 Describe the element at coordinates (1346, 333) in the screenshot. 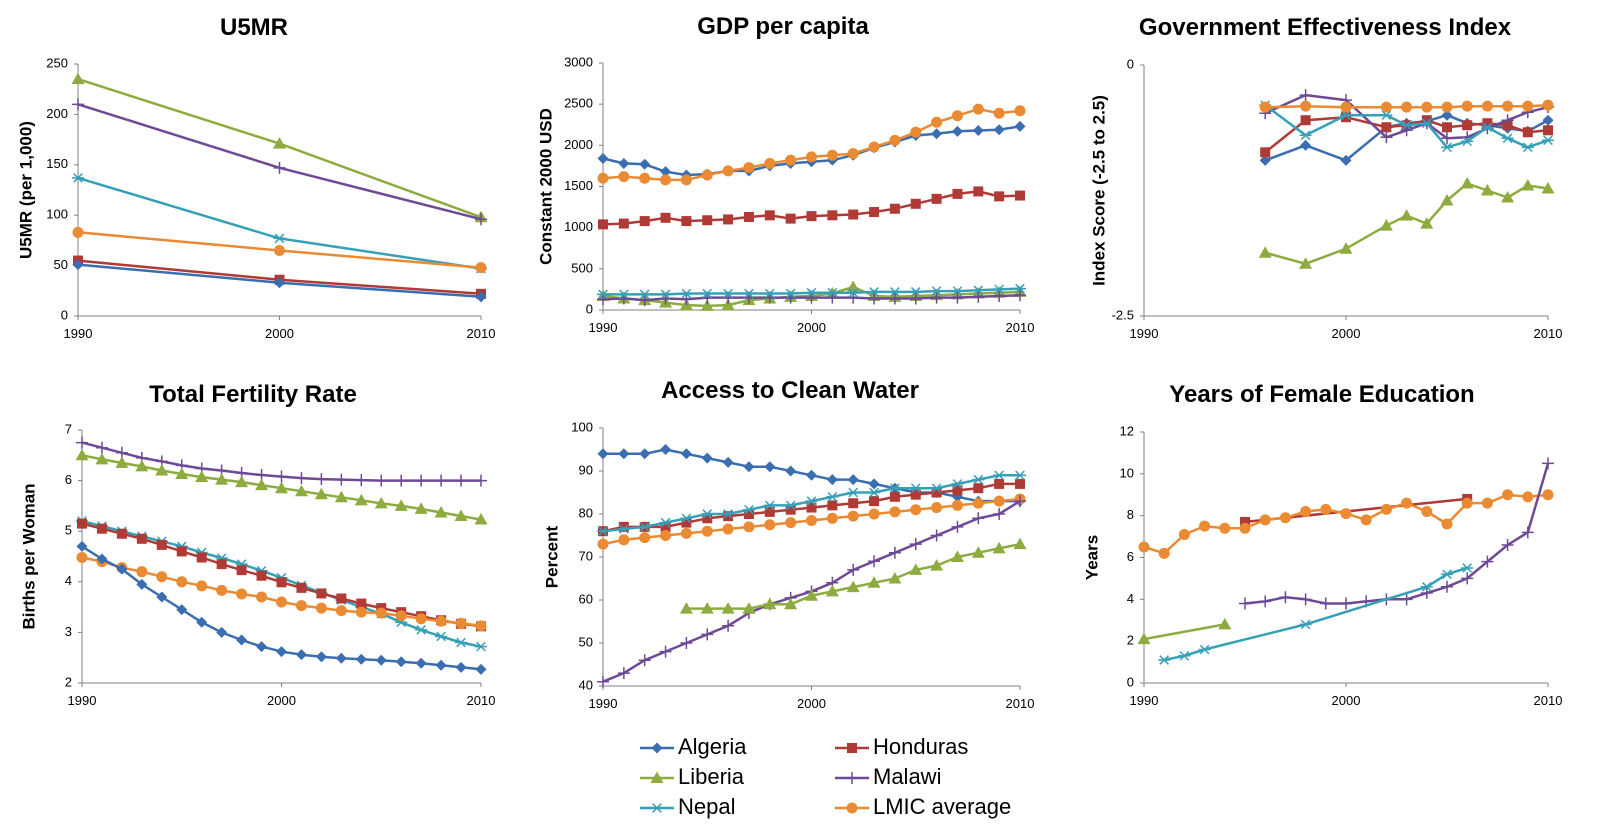

I see `x-tick-label: 2000` at that location.